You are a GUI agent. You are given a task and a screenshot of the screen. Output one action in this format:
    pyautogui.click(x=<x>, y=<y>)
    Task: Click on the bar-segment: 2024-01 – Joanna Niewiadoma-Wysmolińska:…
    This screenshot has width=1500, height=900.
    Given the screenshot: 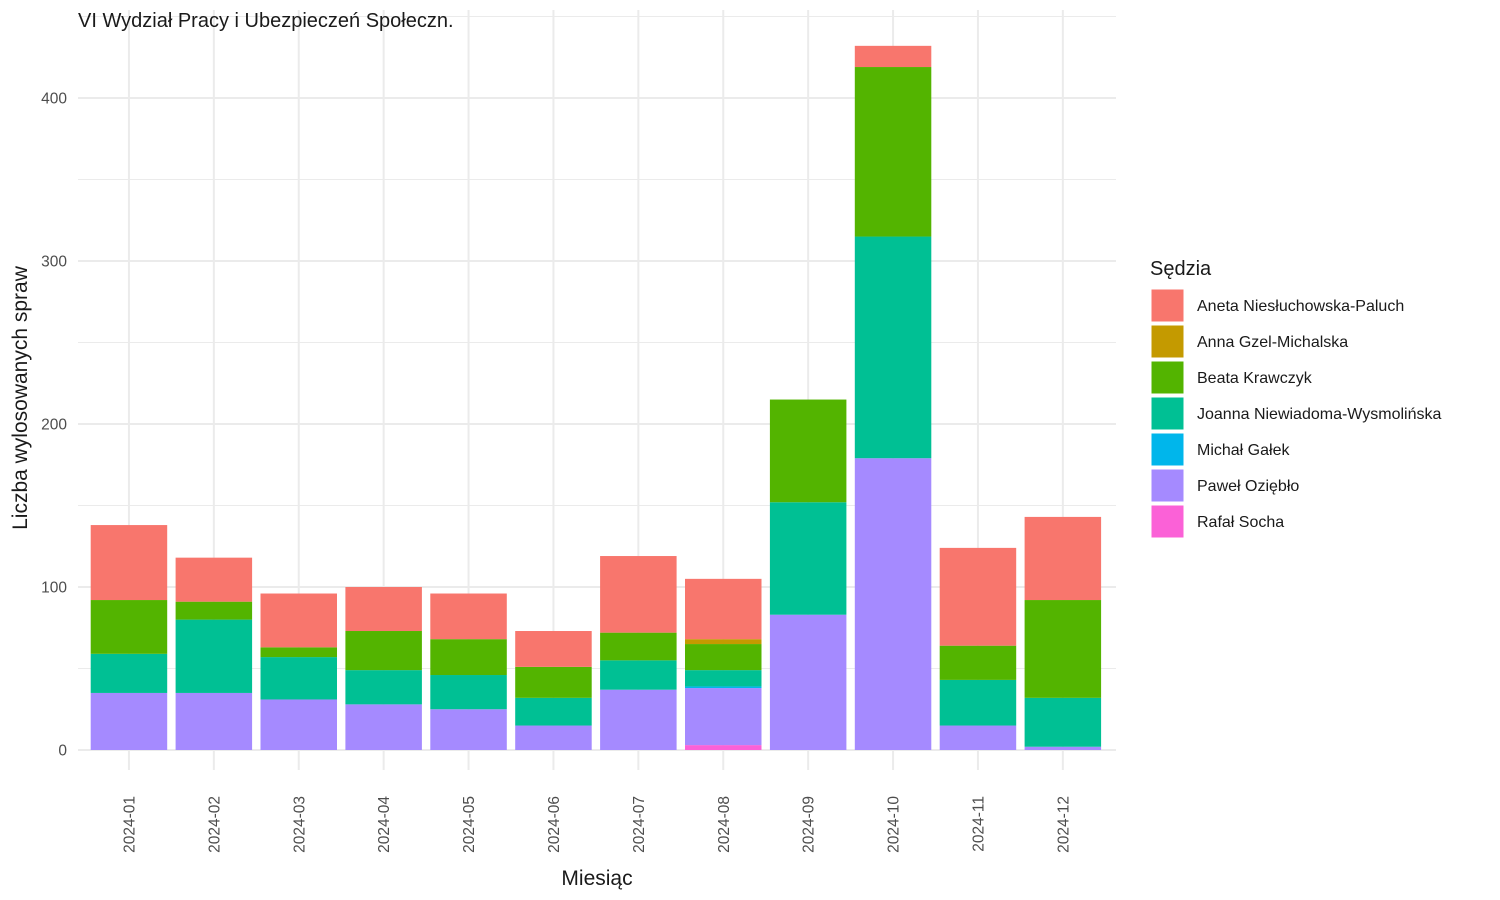 What is the action you would take?
    pyautogui.click(x=129, y=673)
    